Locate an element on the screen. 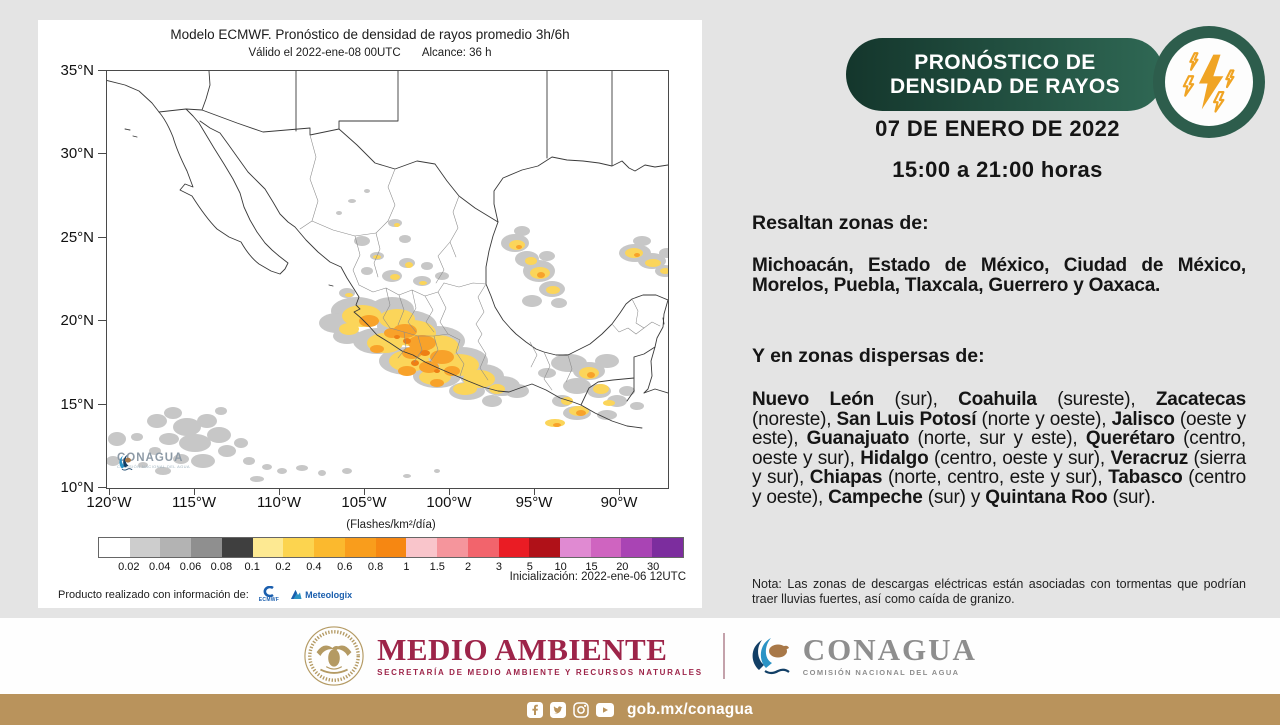  colorbar-tick-label: 20 is located at coordinates (622, 567).